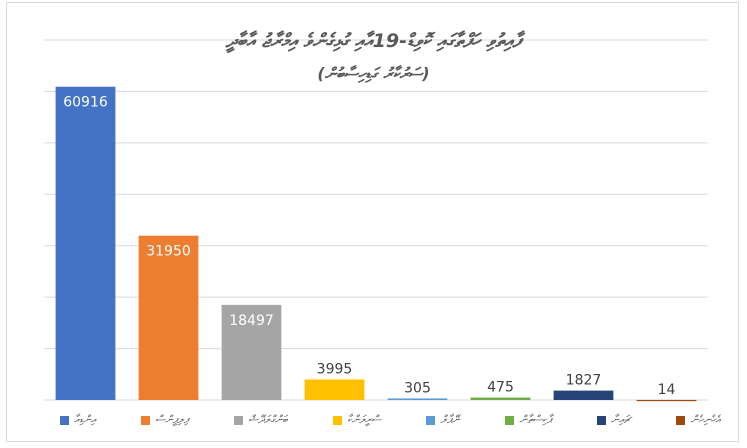 The height and width of the screenshot is (448, 747). Describe the element at coordinates (500, 388) in the screenshot. I see `bar-value-label: 475` at that location.